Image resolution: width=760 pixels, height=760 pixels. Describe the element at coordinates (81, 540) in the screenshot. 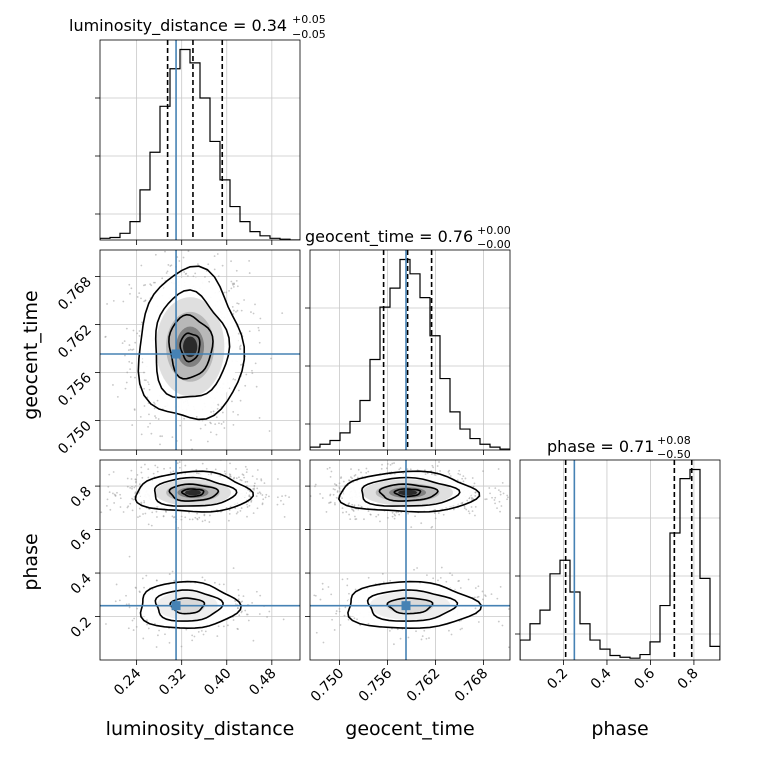

I see `hist2d-luminosity-distance-phase-ytick-label-2: 0.6` at that location.